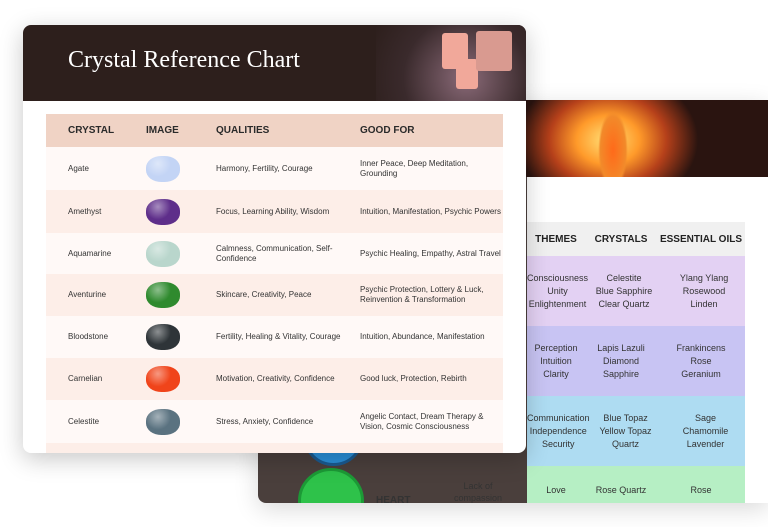  What do you see at coordinates (162, 130) in the screenshot?
I see `column-header: IMAGE` at bounding box center [162, 130].